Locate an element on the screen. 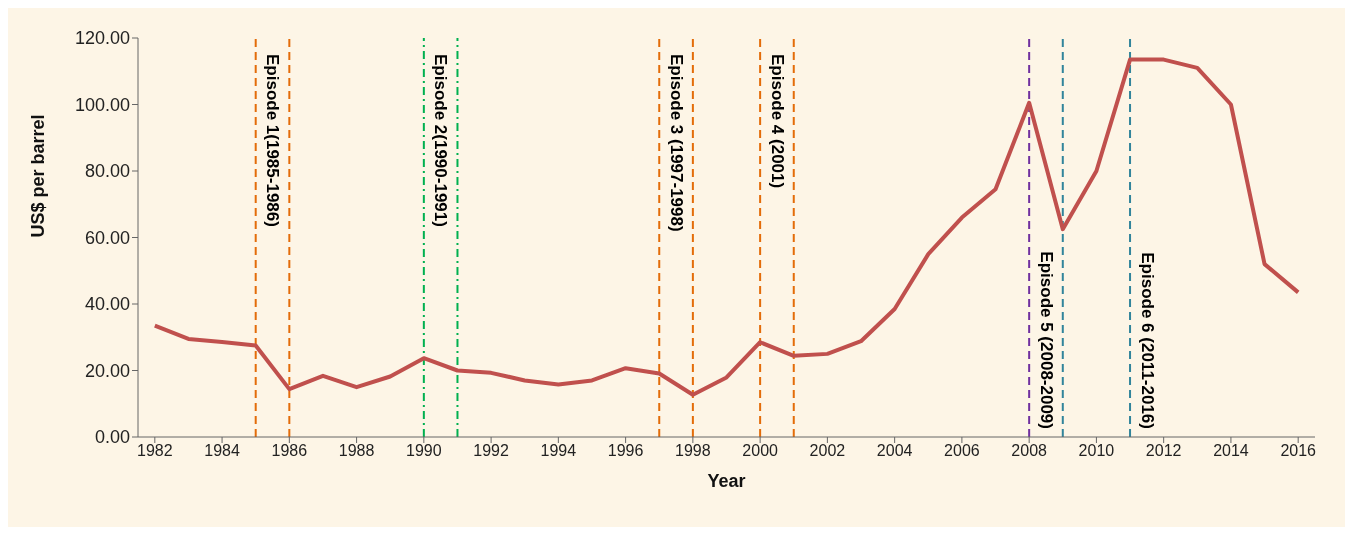 This screenshot has width=1353, height=535. ref-line-label: Episode 5 (2008-2009) is located at coordinates (1046, 340).